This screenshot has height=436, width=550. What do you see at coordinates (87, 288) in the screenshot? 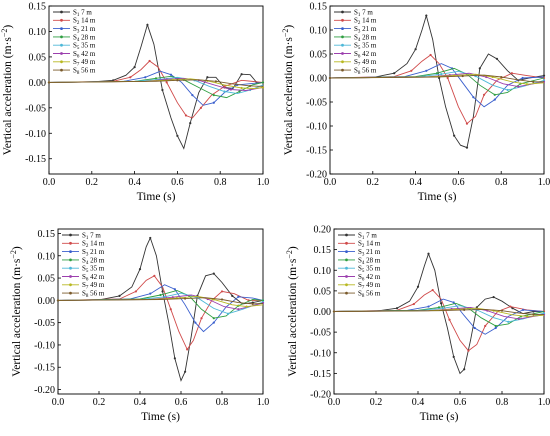
I see `legend-subscript: 7` at bounding box center [87, 288].